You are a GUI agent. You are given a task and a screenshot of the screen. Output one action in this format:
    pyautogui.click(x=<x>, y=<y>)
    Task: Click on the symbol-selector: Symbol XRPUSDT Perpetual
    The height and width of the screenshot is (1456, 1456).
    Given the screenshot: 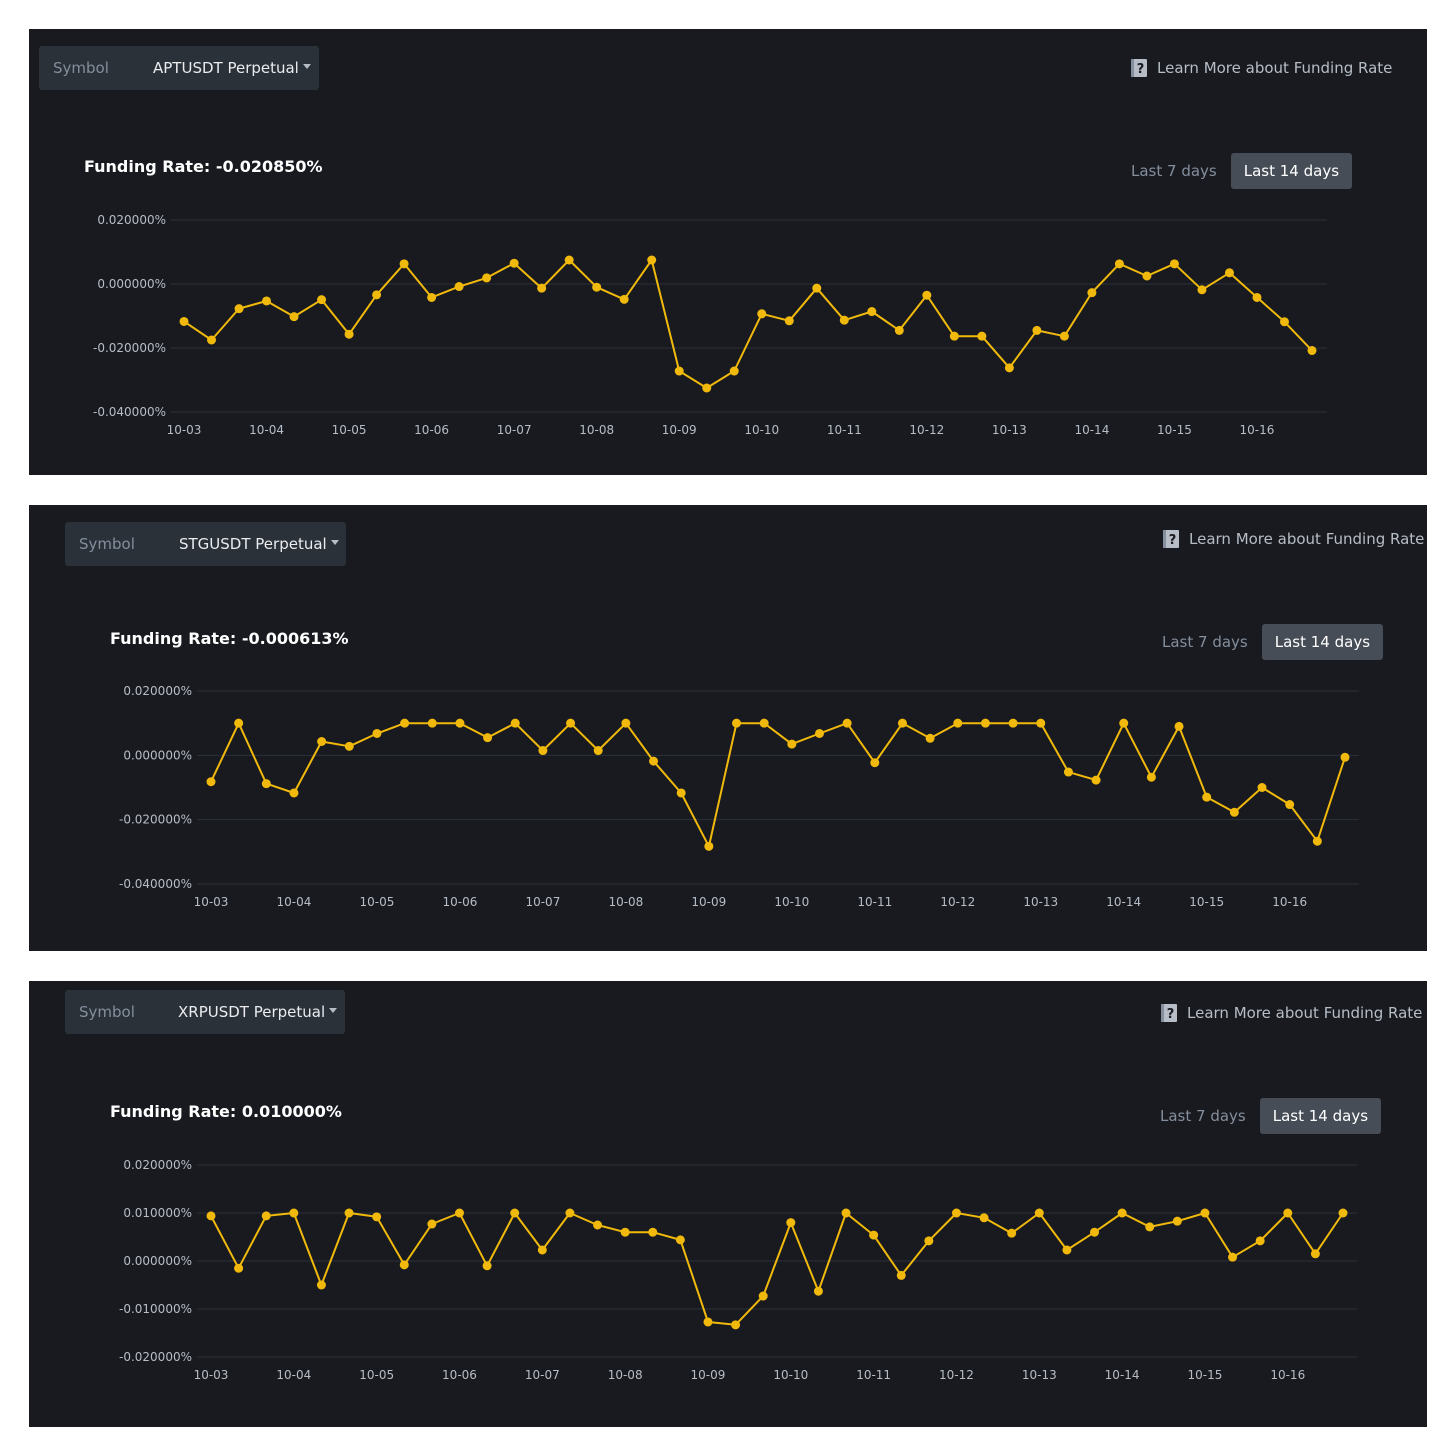 What is the action you would take?
    pyautogui.click(x=205, y=1012)
    